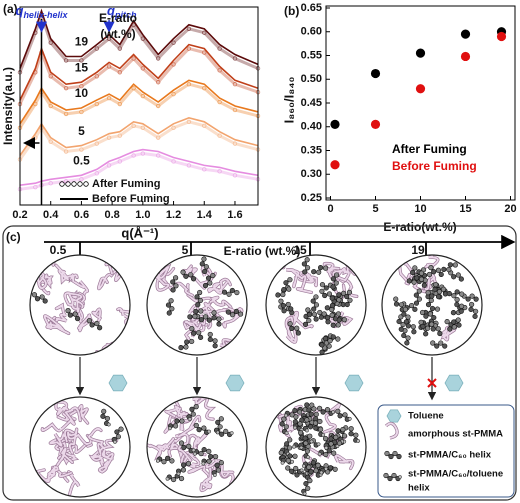  Describe the element at coordinates (311, 174) in the screenshot. I see `y-tick-label: 0.30` at that location.